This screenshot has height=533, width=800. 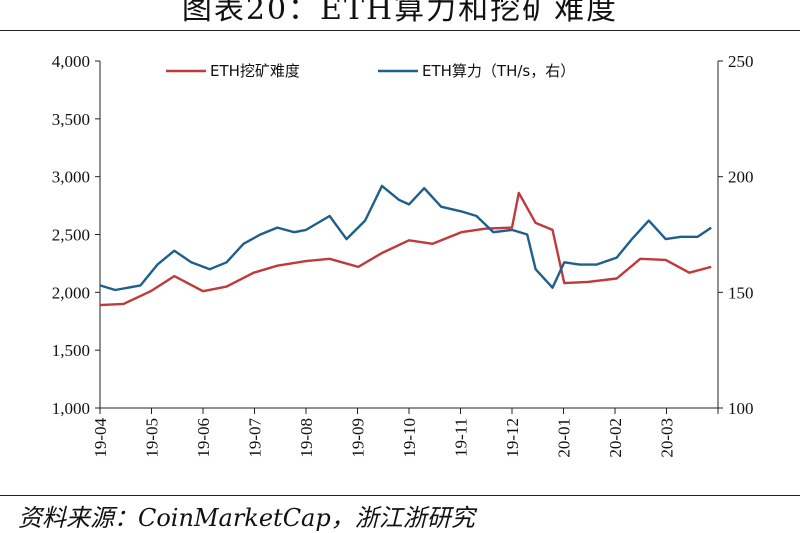 What do you see at coordinates (741, 292) in the screenshot?
I see `right-tick-label: 150` at bounding box center [741, 292].